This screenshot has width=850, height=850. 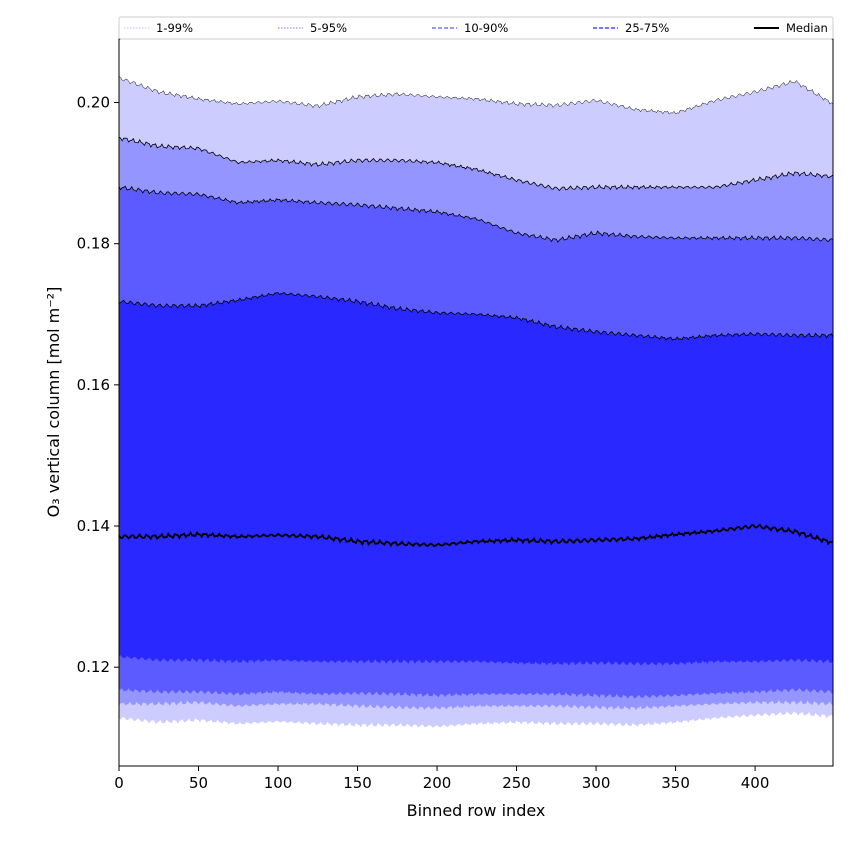 What do you see at coordinates (486, 28) in the screenshot?
I see `legend-label: 10-90%` at bounding box center [486, 28].